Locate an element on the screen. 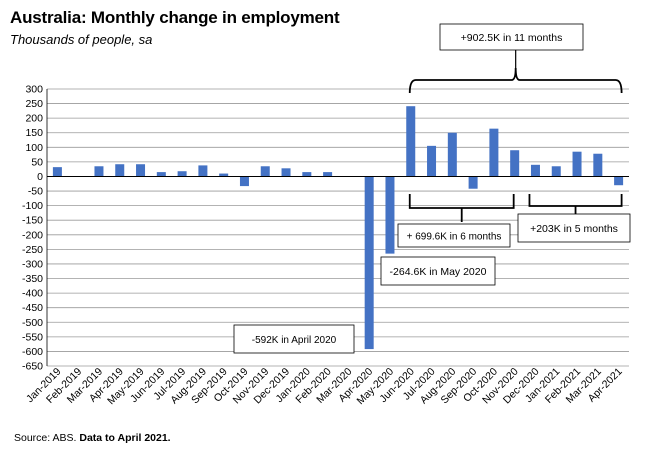  bar-Aug-2019 is located at coordinates (203, 171).